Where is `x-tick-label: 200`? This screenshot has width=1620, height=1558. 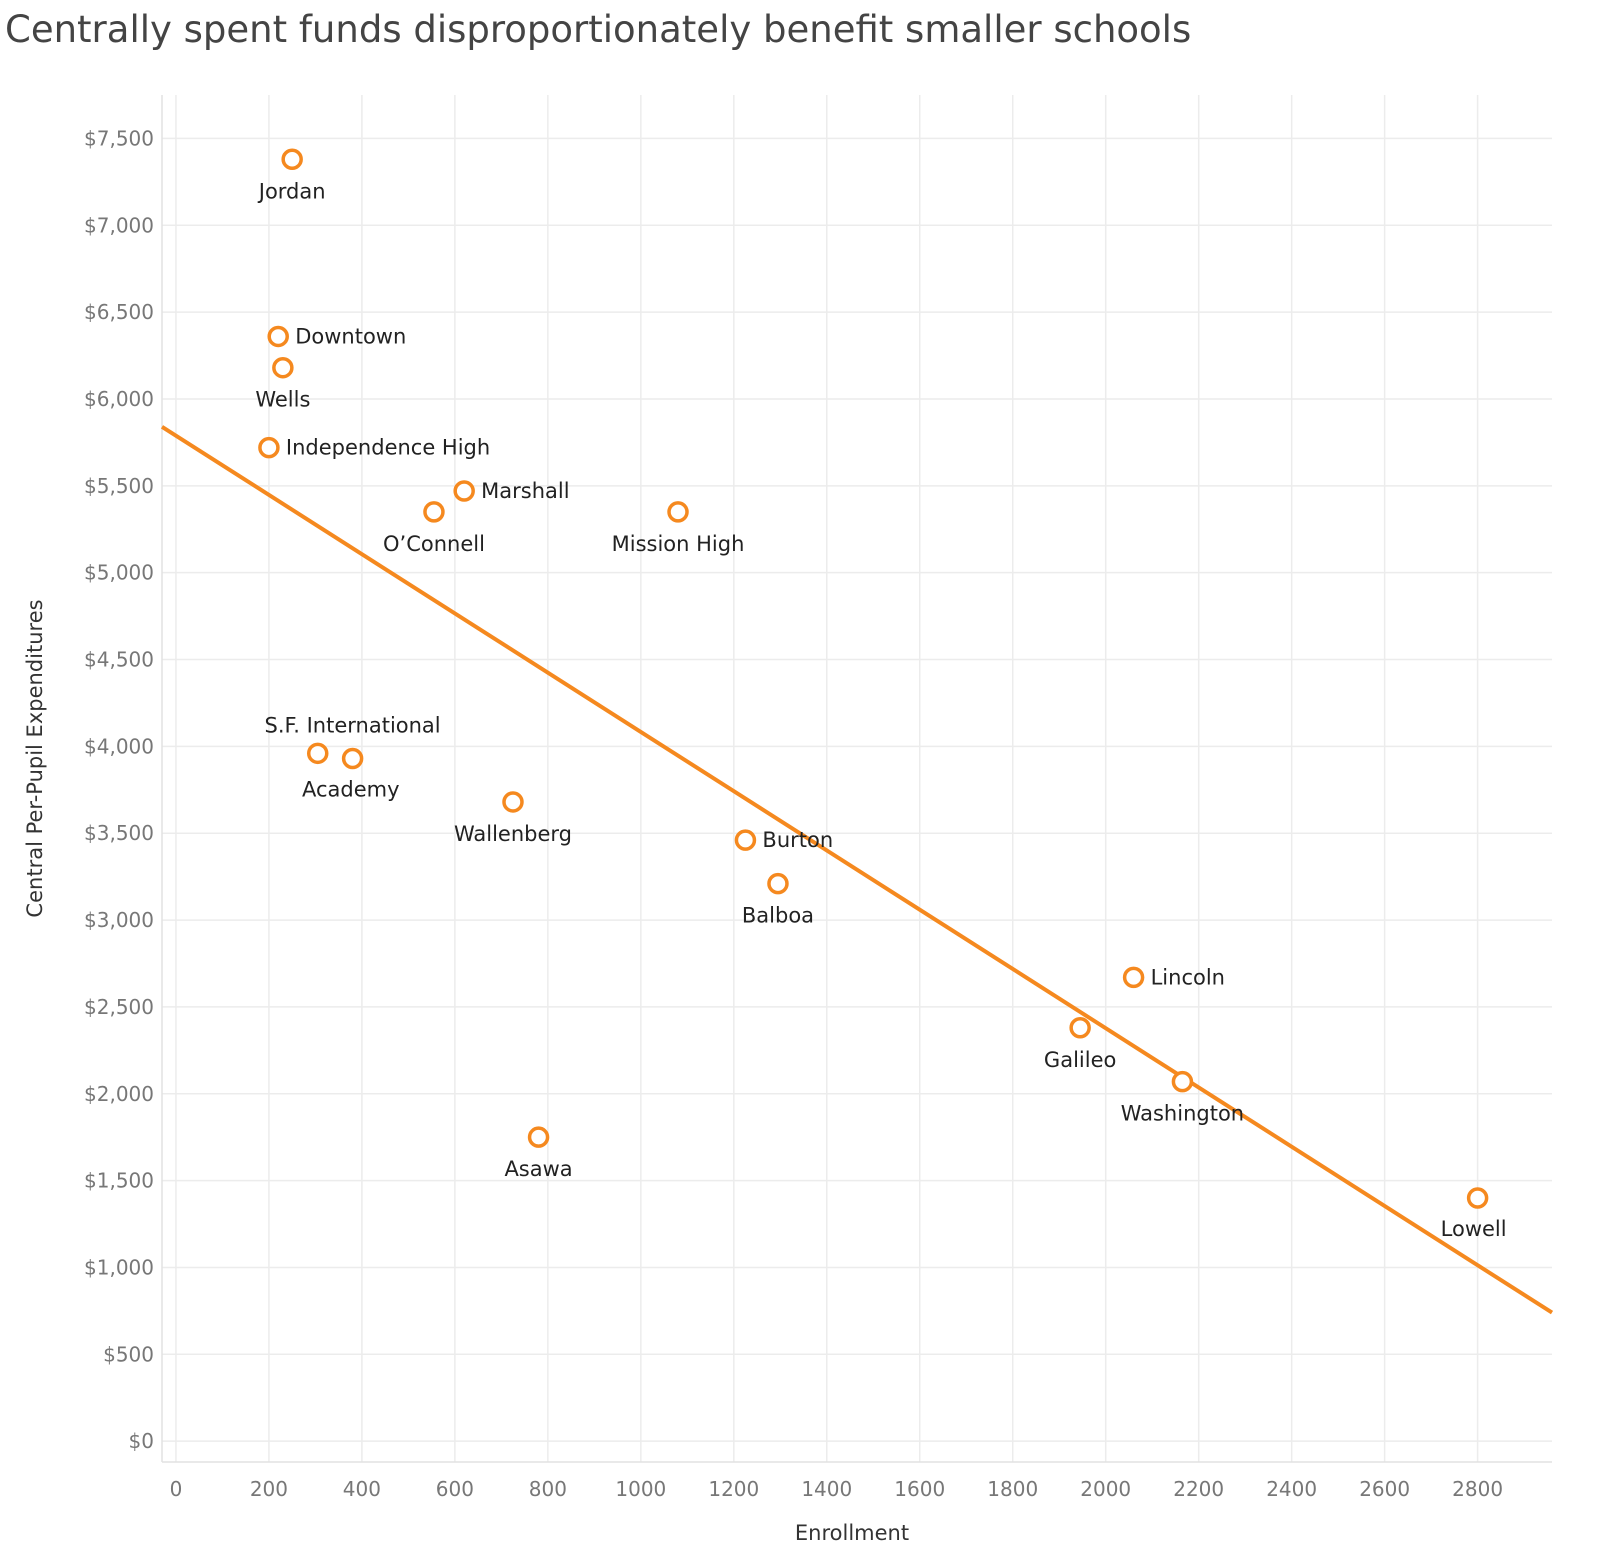 x-tick-label: 200 is located at coordinates (269, 1489).